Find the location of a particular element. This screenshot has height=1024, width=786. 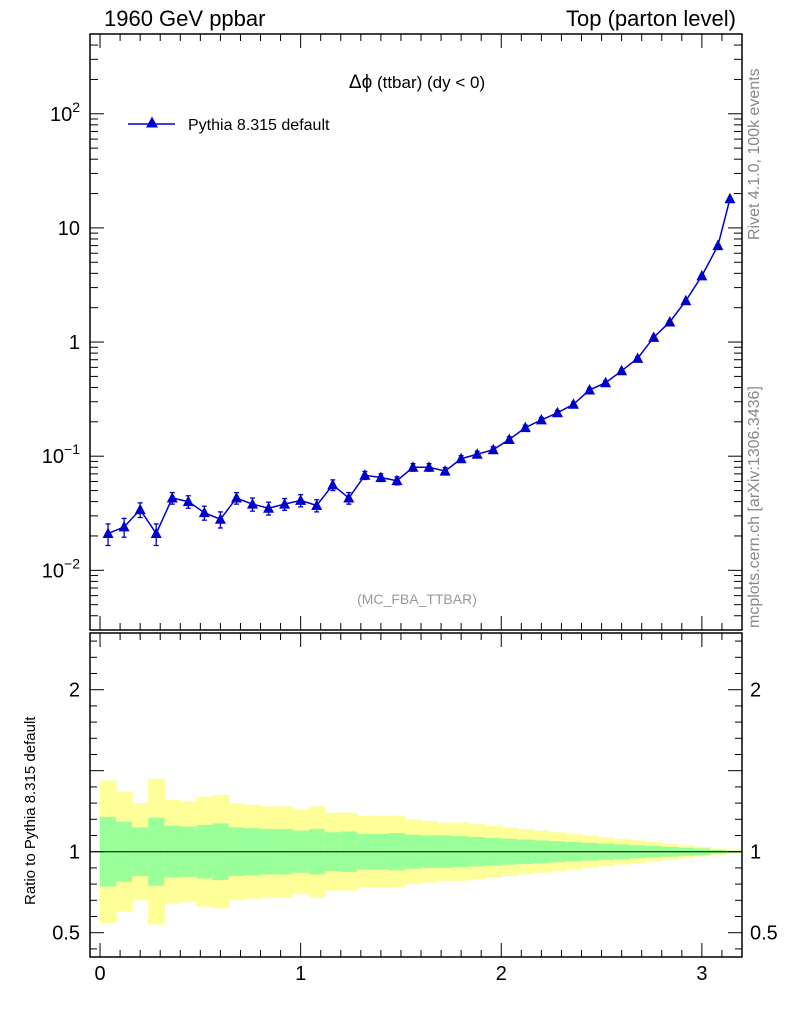

x-tick-label: 0 is located at coordinates (99, 974).